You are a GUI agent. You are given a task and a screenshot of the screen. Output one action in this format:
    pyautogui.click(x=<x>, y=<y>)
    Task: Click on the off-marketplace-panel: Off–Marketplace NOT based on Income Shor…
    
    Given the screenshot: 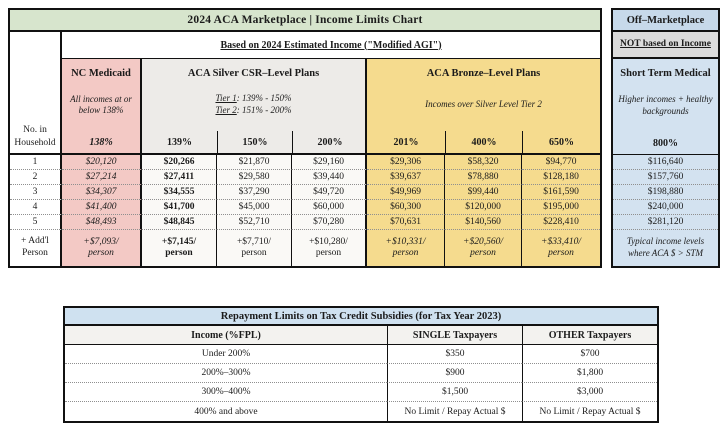 What is the action you would take?
    pyautogui.click(x=665, y=138)
    